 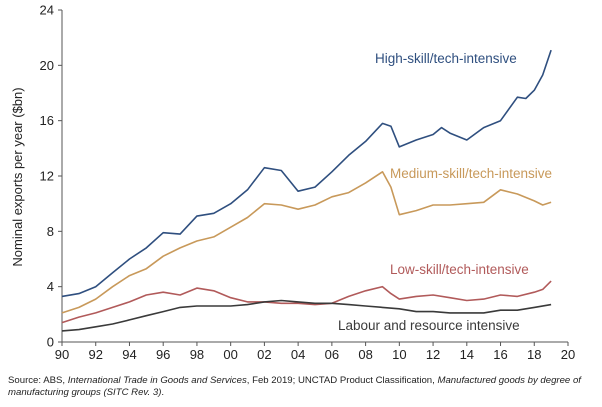 I want to click on x-tick-label: 08, so click(x=365, y=354).